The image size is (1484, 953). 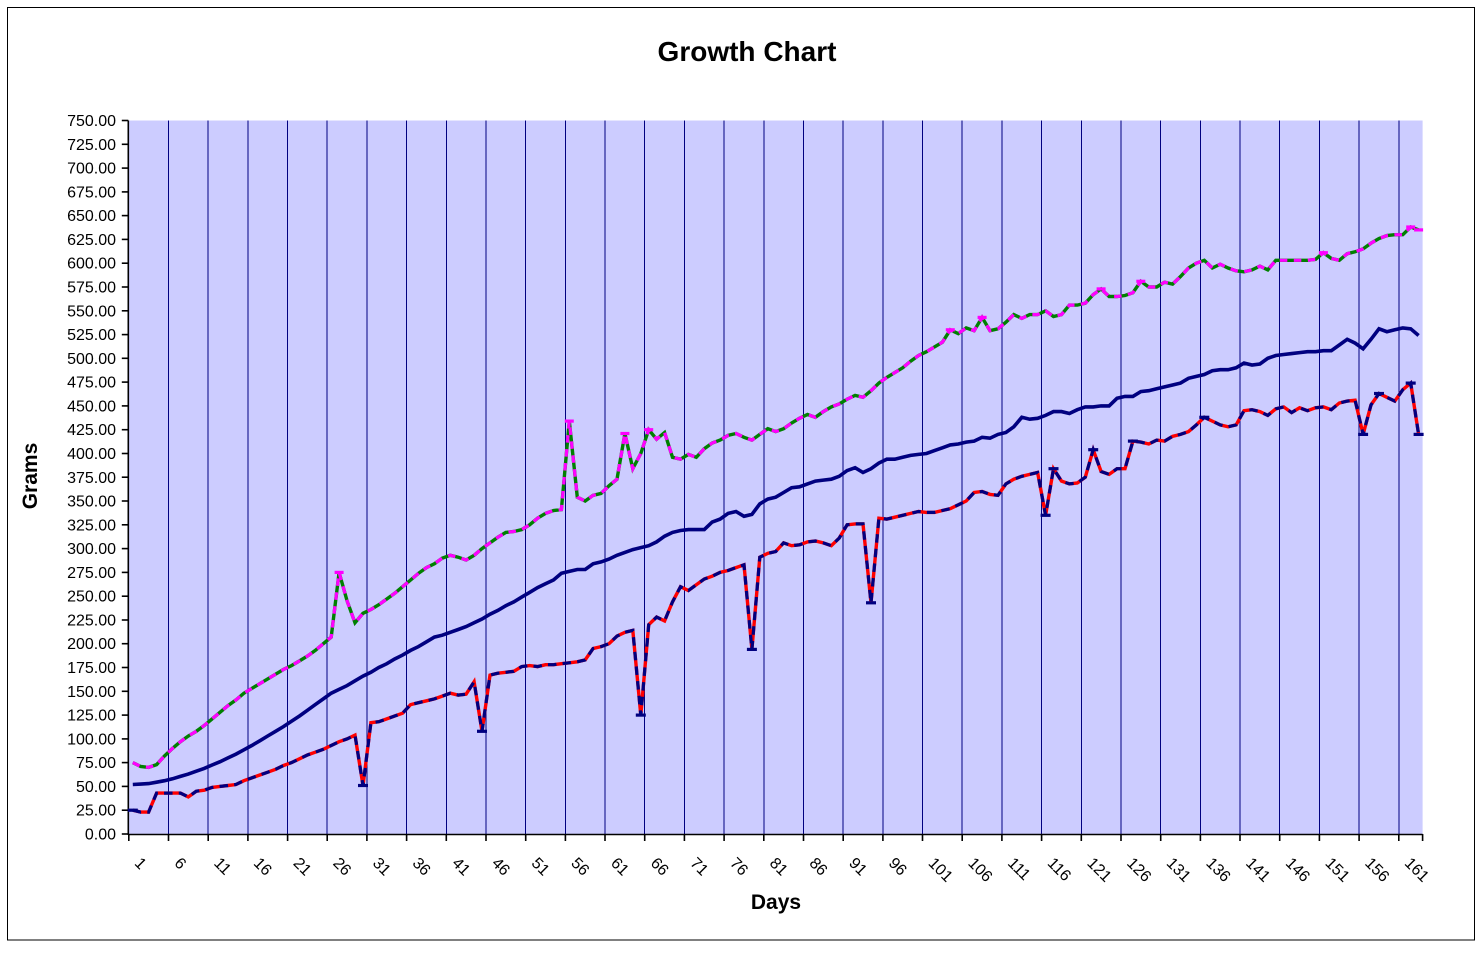 I want to click on svg-text: 325.00, so click(x=91, y=525).